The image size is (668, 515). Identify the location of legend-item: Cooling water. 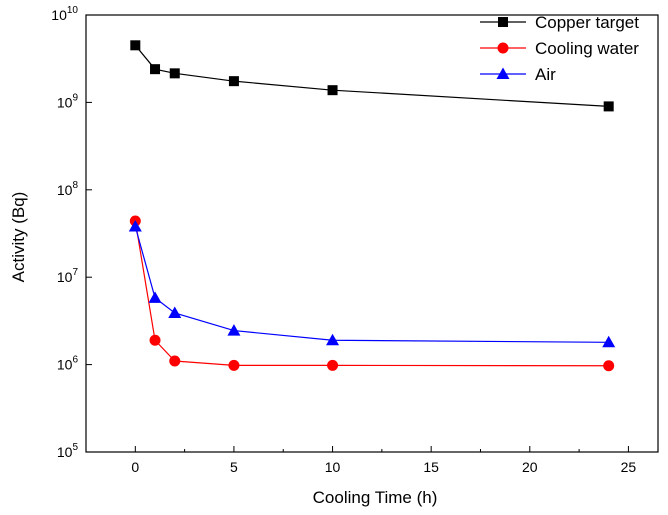
(559, 48).